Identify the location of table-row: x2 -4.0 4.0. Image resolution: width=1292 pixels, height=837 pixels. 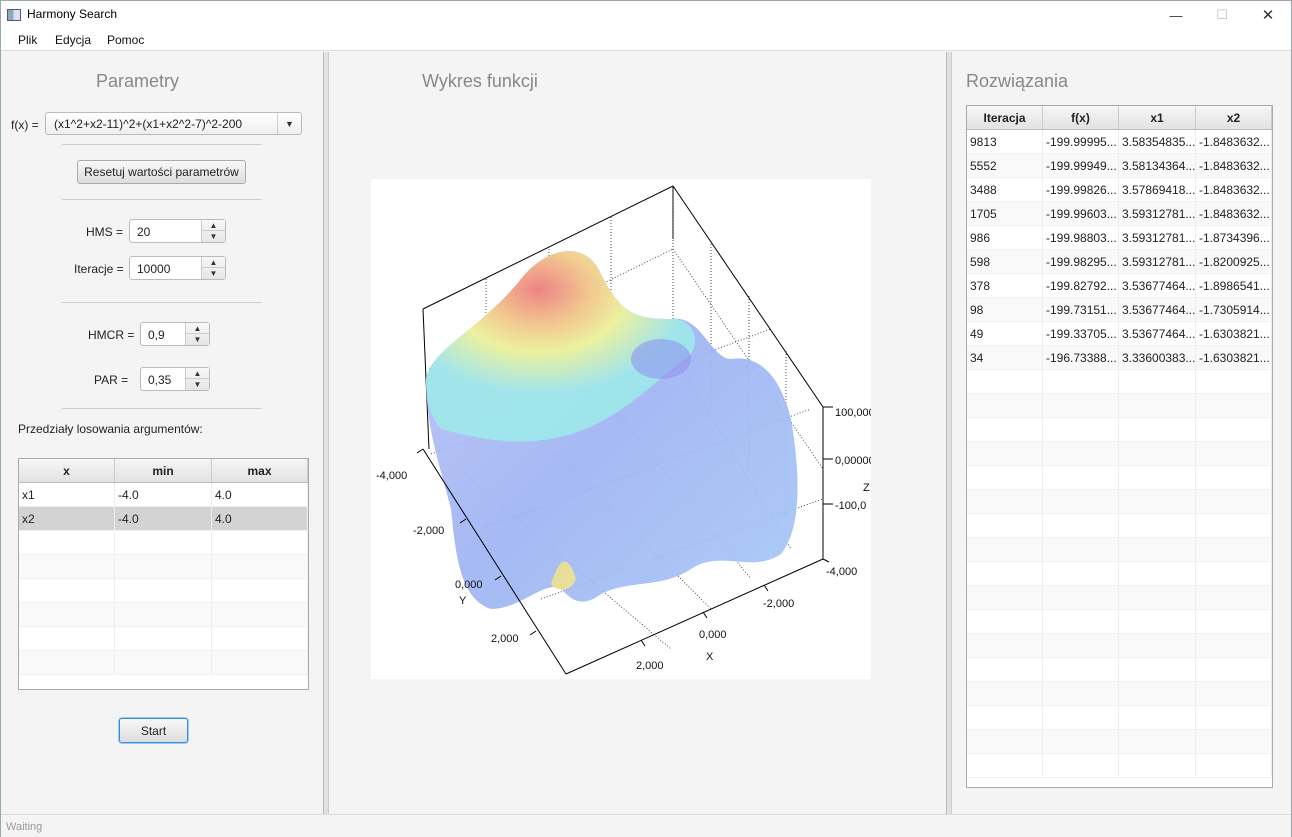
(163, 519).